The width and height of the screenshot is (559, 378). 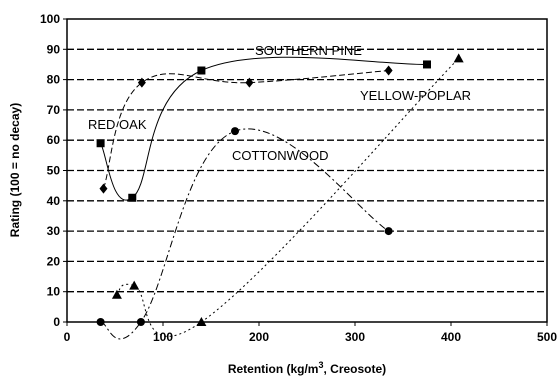 I want to click on y-tick-label-100: 100, so click(x=50, y=19).